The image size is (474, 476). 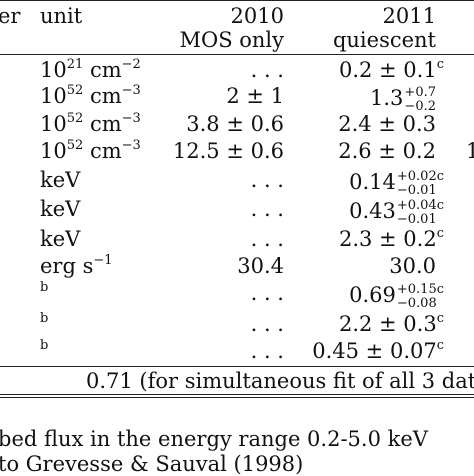 I want to click on note-line-1: bed flux in the energy range 0.2-5.0 keV, so click(x=214, y=439).